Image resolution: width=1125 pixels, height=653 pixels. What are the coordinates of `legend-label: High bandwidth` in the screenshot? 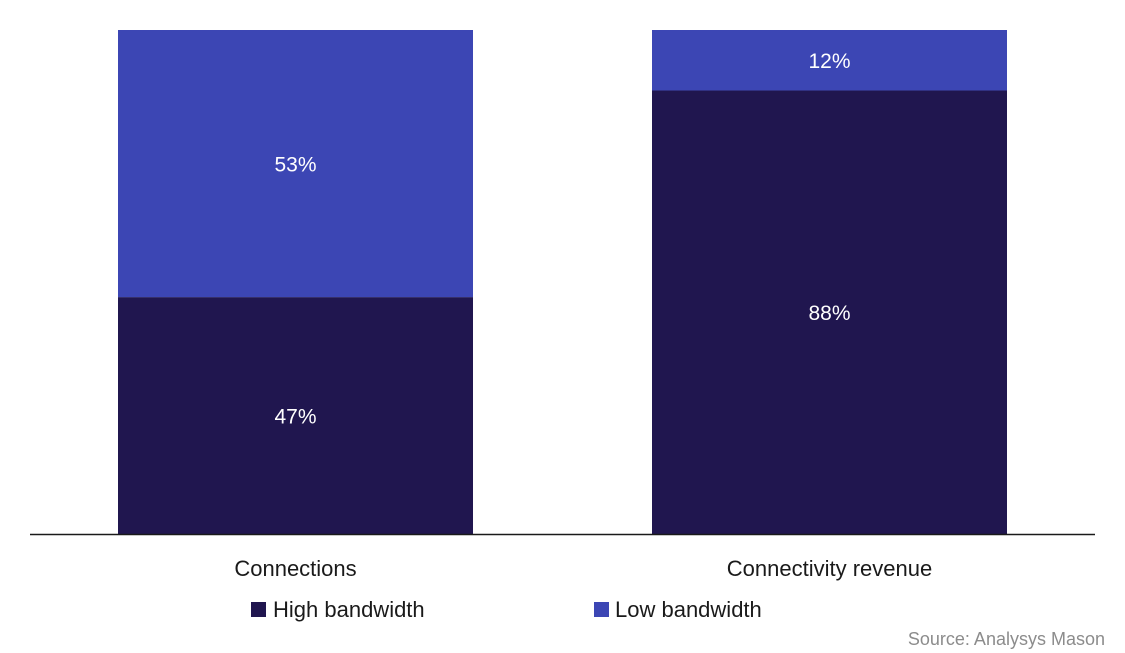 It's located at (349, 609).